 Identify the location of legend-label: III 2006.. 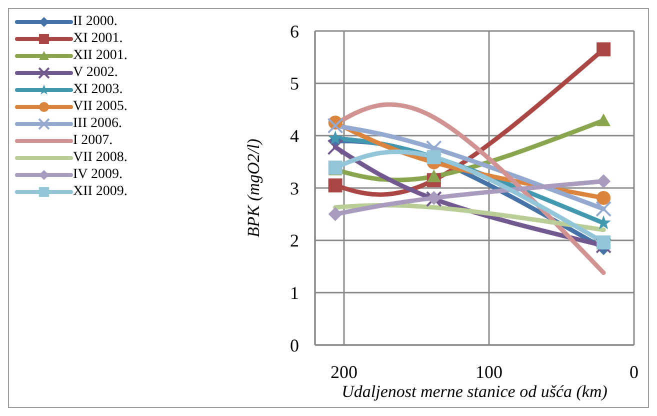
(97, 124).